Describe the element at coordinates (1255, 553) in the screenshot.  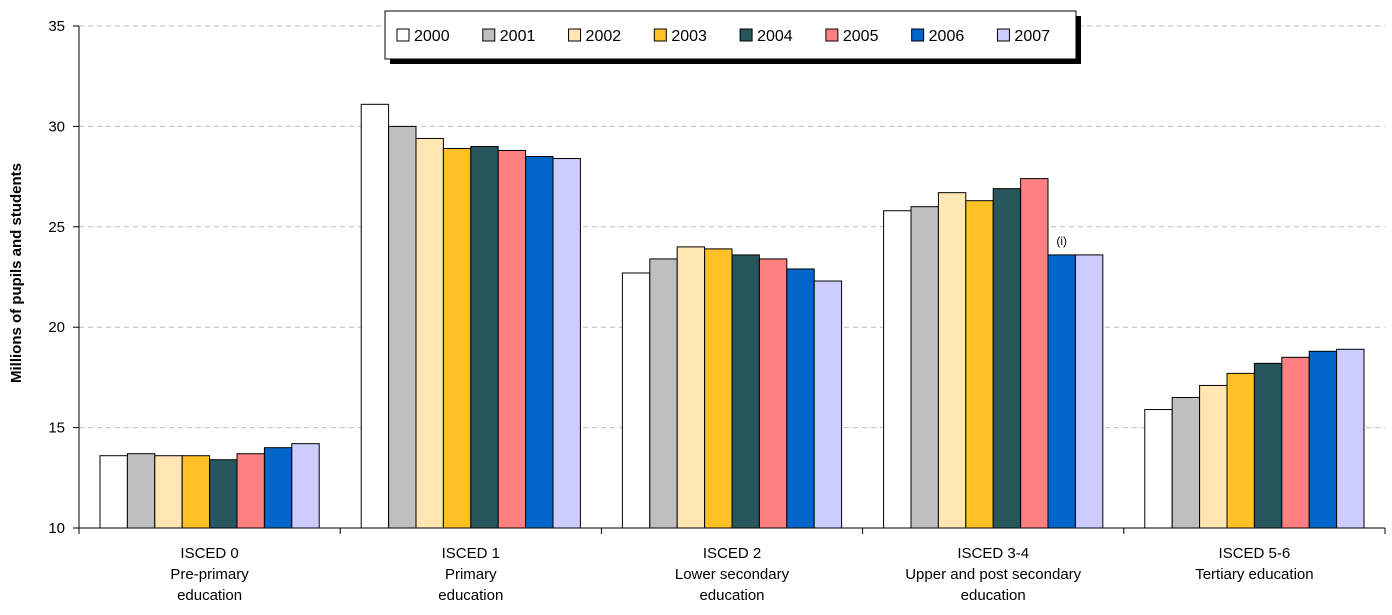
I see `x-category-label: ISCED 5-6` at that location.